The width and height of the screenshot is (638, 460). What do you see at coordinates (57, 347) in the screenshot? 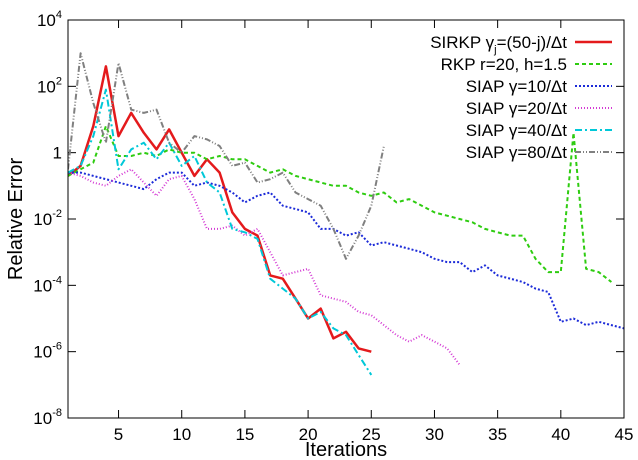
I see `y-tick-exponent: -6` at bounding box center [57, 347].